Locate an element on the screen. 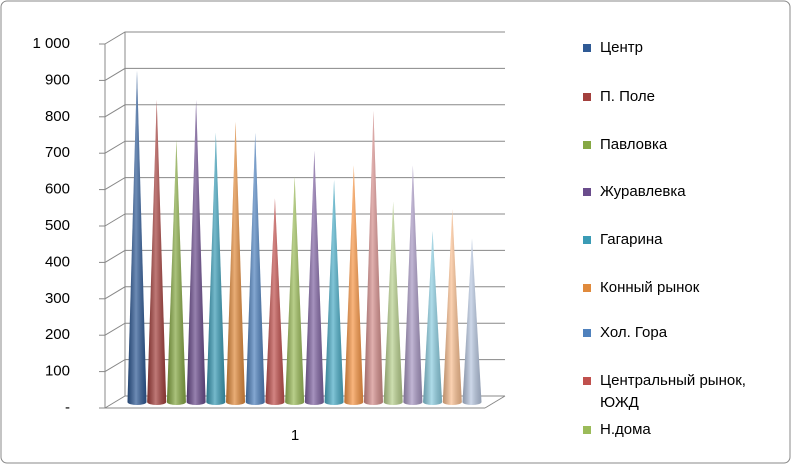 This screenshot has width=792, height=465. legend-label: Павловка is located at coordinates (634, 144).